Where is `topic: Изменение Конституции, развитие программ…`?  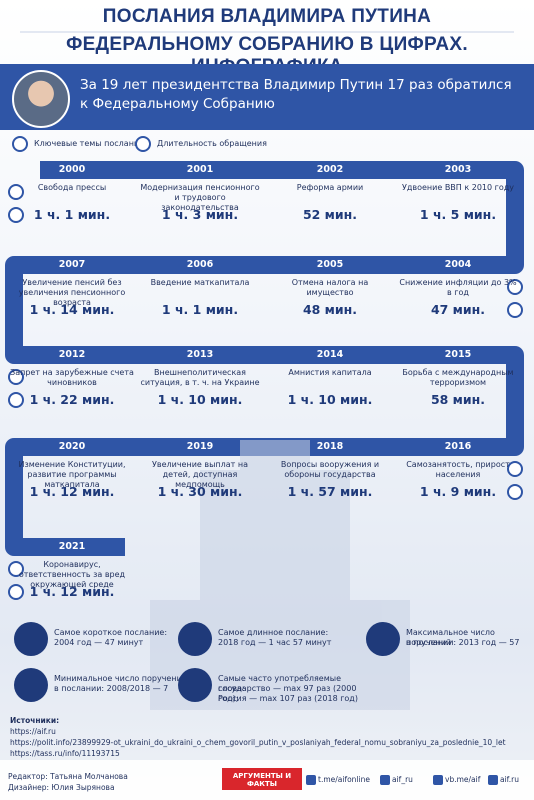 topic: Изменение Конституции, развитие программ… is located at coordinates (72, 474).